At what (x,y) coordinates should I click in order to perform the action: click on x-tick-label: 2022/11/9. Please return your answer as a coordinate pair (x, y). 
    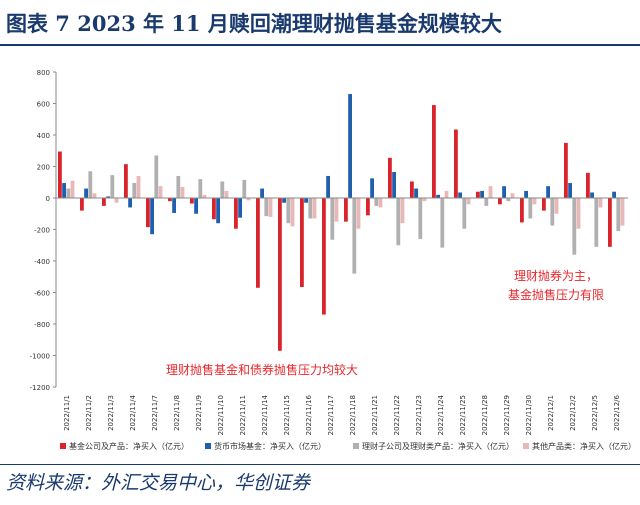
    Looking at the image, I should click on (199, 413).